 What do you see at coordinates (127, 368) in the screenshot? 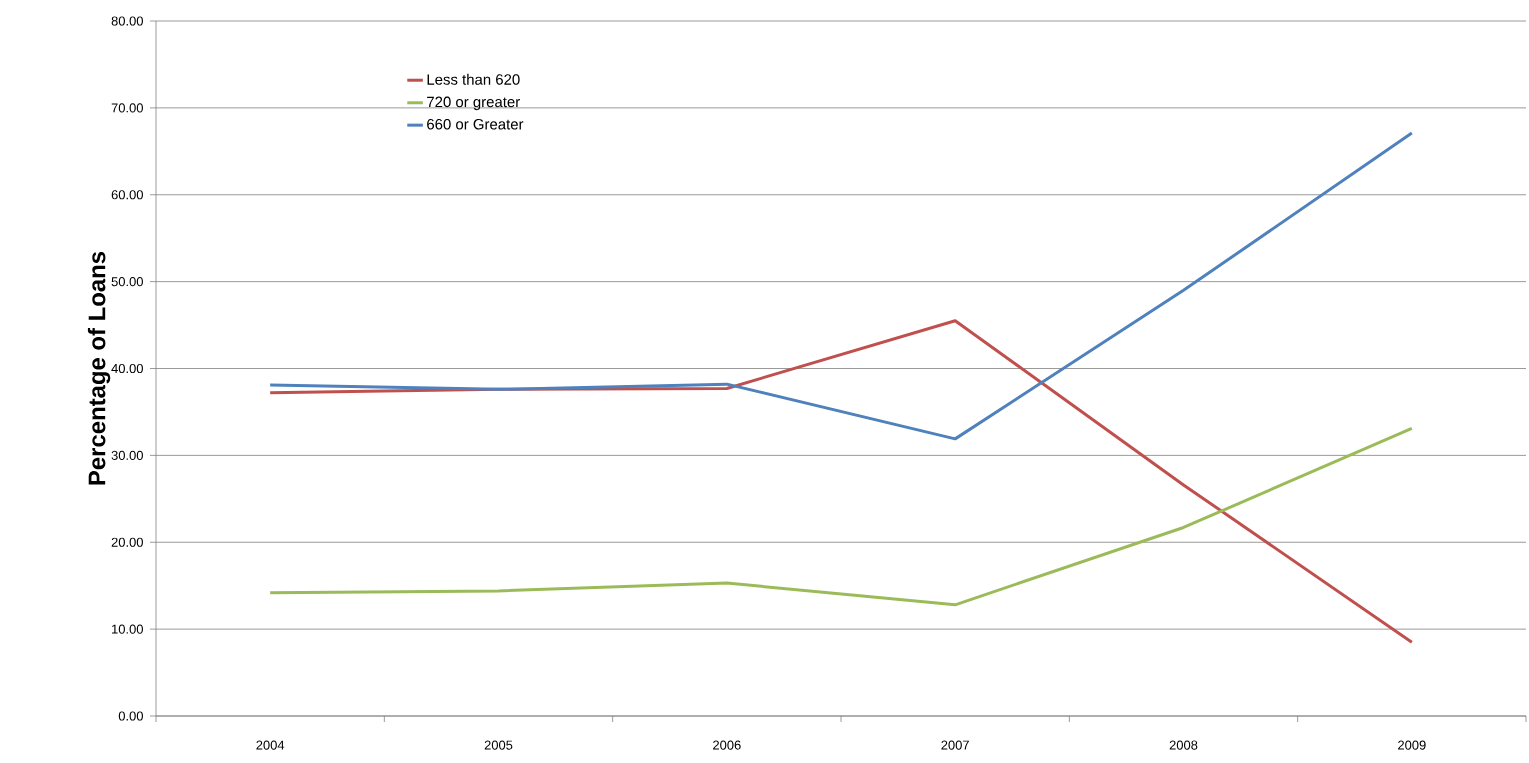
I see `y-tick-label: 40.00` at bounding box center [127, 368].